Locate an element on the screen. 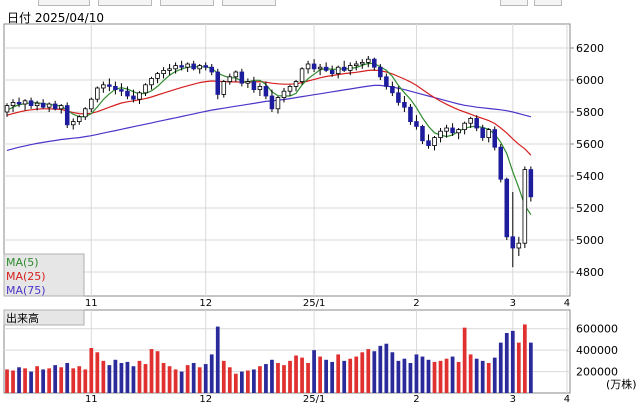 Image resolution: width=636 pixels, height=405 pixels. price-y-tick-label: 4800 is located at coordinates (590, 272).